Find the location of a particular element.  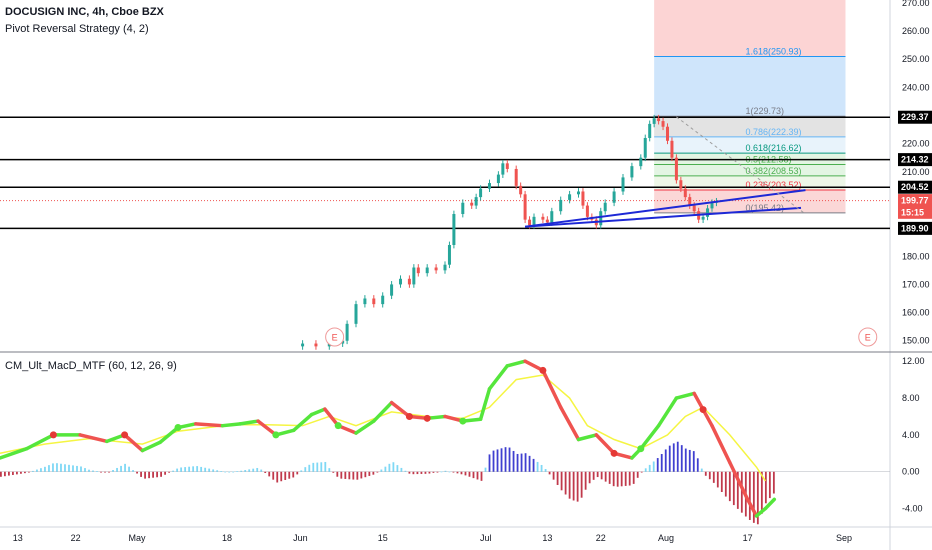

osc-axis-tick: 4.00 is located at coordinates (911, 435).